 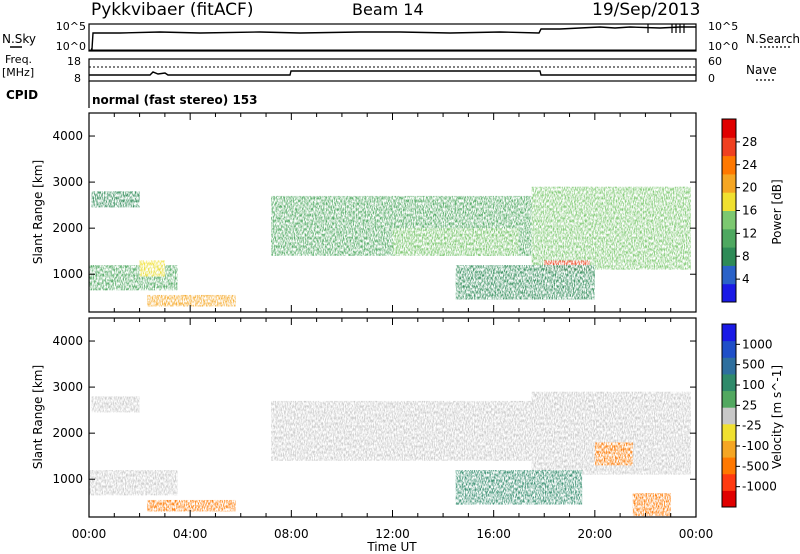 I want to click on noise-right-label: N.Search, so click(x=773, y=39).